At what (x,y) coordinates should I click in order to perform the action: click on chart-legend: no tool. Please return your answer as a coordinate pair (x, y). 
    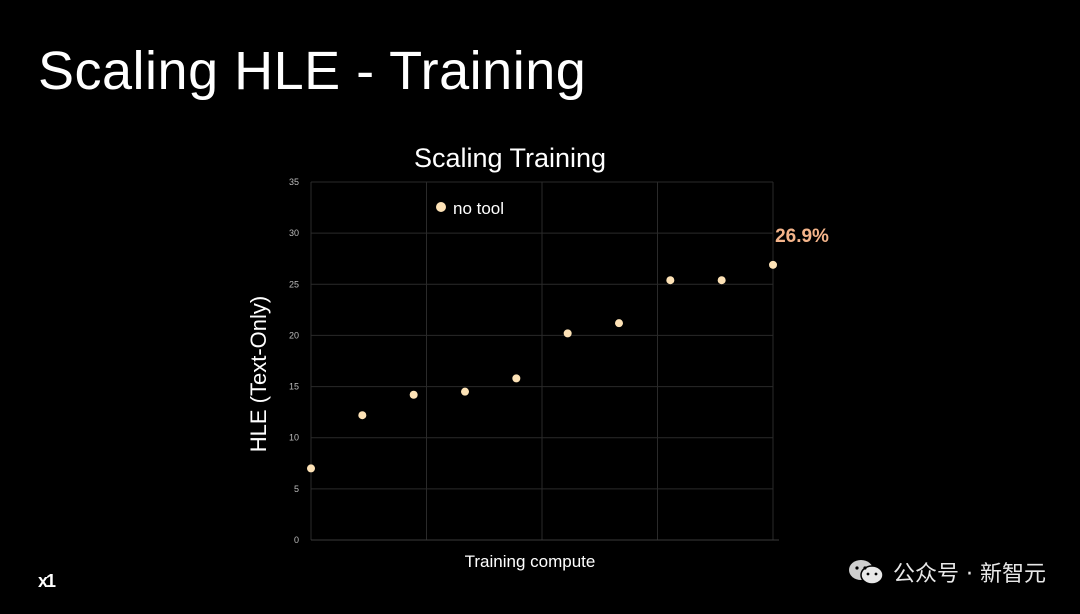
    Looking at the image, I should click on (470, 208).